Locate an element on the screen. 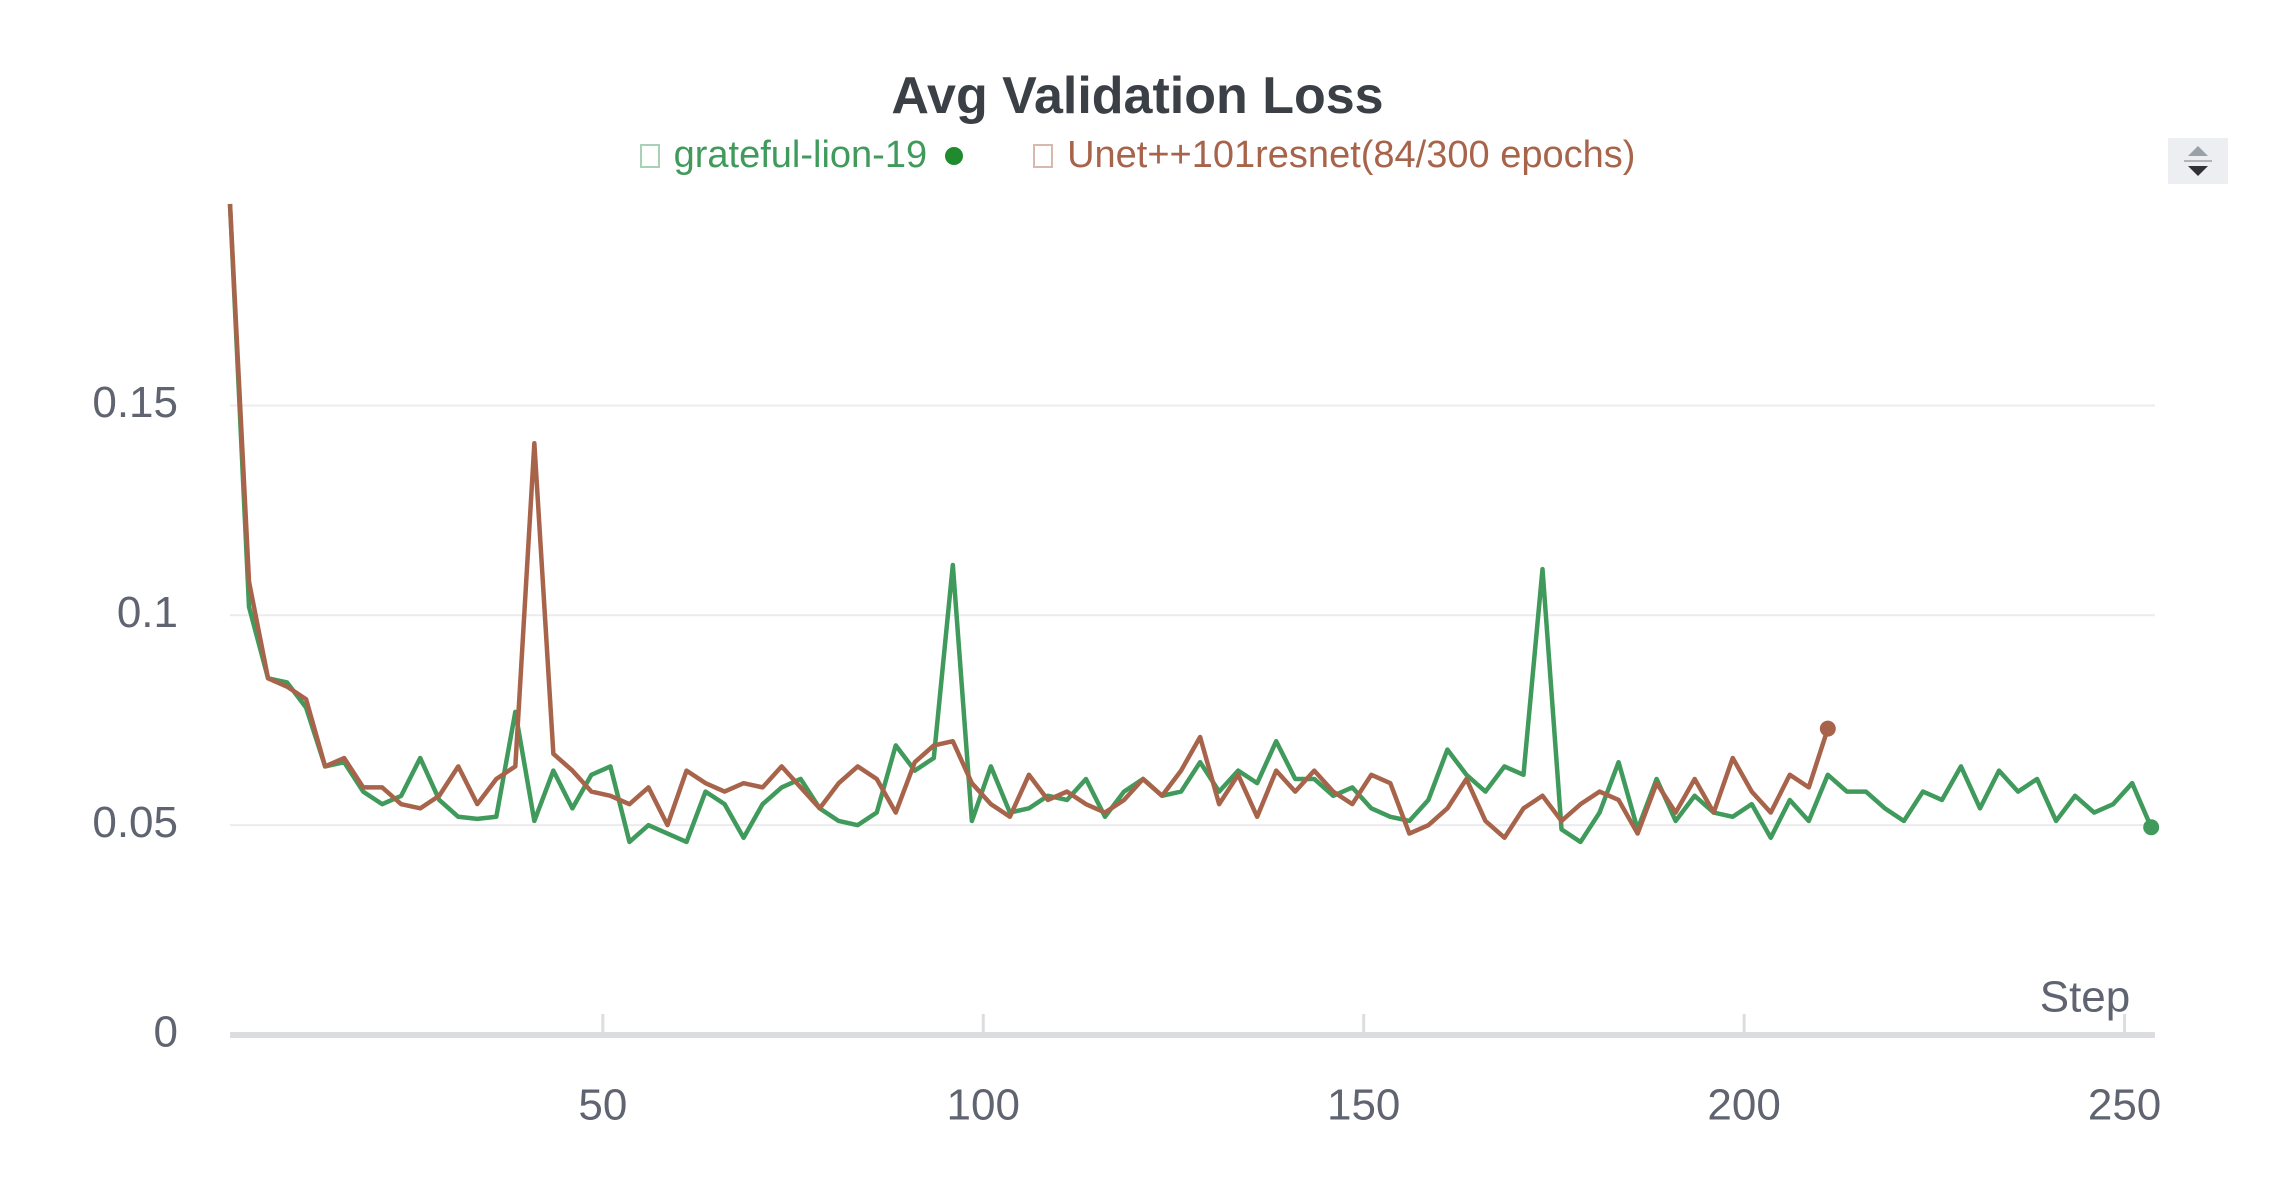 This screenshot has width=2275, height=1195. x-tick-label: 150 is located at coordinates (1363, 1105).